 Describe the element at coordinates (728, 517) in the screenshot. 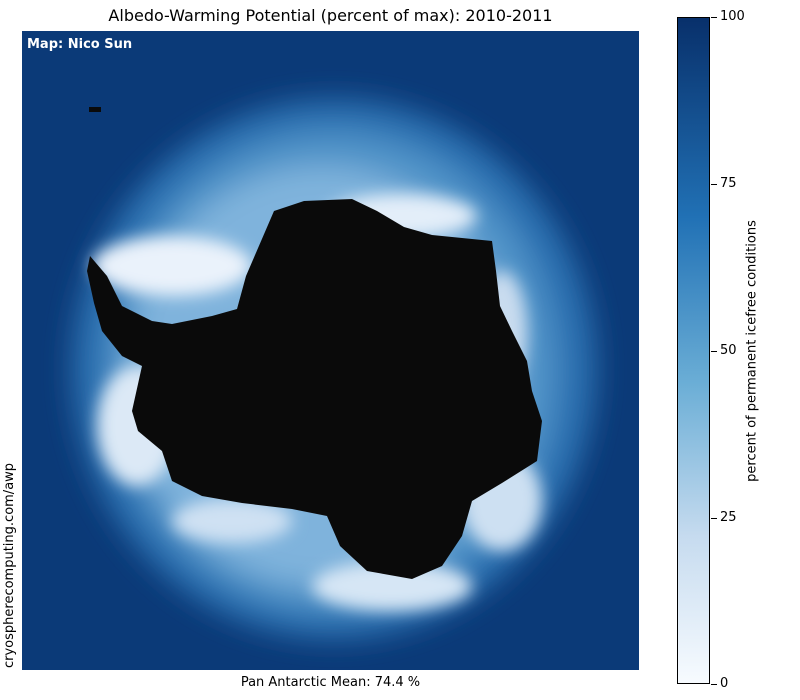

I see `colorbar-tick-label: 25` at that location.